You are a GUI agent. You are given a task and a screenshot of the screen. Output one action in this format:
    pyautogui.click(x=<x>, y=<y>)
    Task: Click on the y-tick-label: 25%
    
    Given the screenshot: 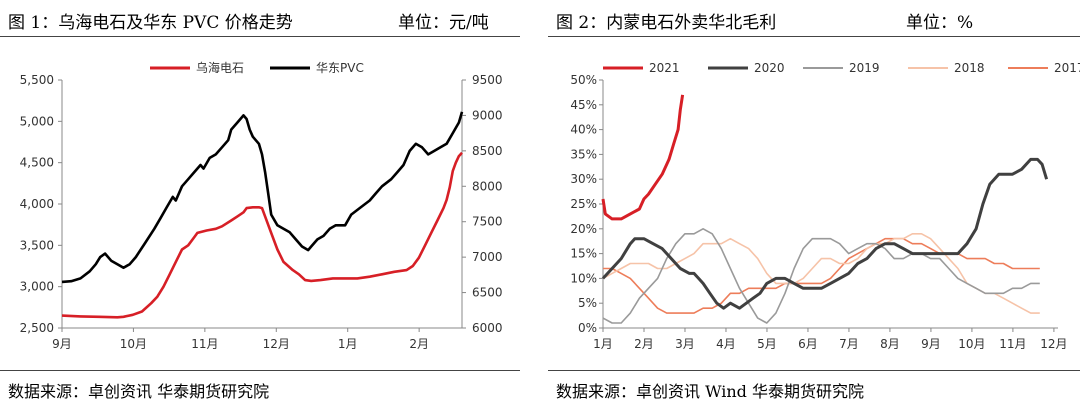 What is the action you would take?
    pyautogui.click(x=583, y=204)
    